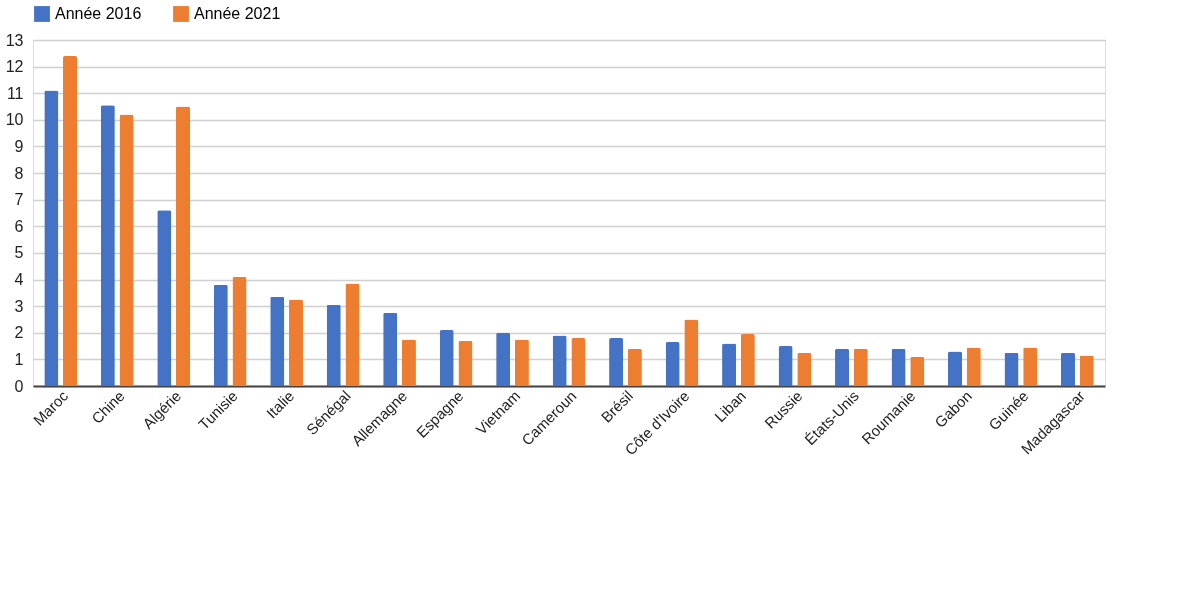 Image resolution: width=1179 pixels, height=601 pixels. What do you see at coordinates (237, 13) in the screenshot?
I see `legend-label: Année 2021` at bounding box center [237, 13].